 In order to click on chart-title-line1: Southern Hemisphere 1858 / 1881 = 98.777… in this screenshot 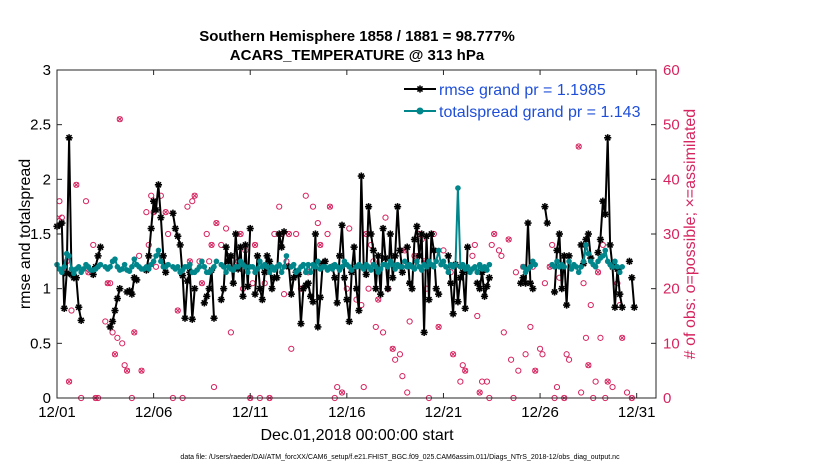, I will do `click(357, 36)`.